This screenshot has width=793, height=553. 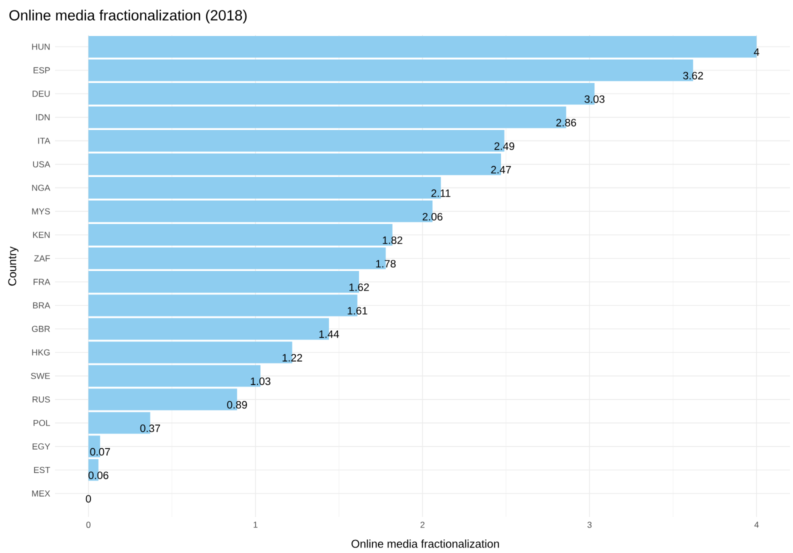 I want to click on data-label: 2.49, so click(x=504, y=146).